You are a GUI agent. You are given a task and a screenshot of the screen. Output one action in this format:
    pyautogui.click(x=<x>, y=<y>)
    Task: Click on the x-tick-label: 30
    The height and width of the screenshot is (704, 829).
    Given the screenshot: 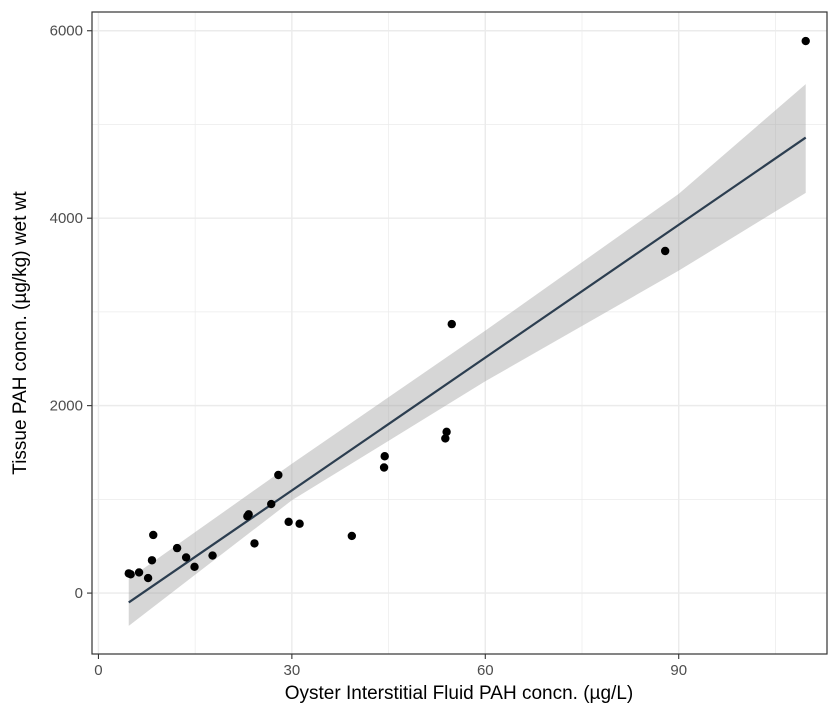 What is the action you would take?
    pyautogui.click(x=292, y=670)
    